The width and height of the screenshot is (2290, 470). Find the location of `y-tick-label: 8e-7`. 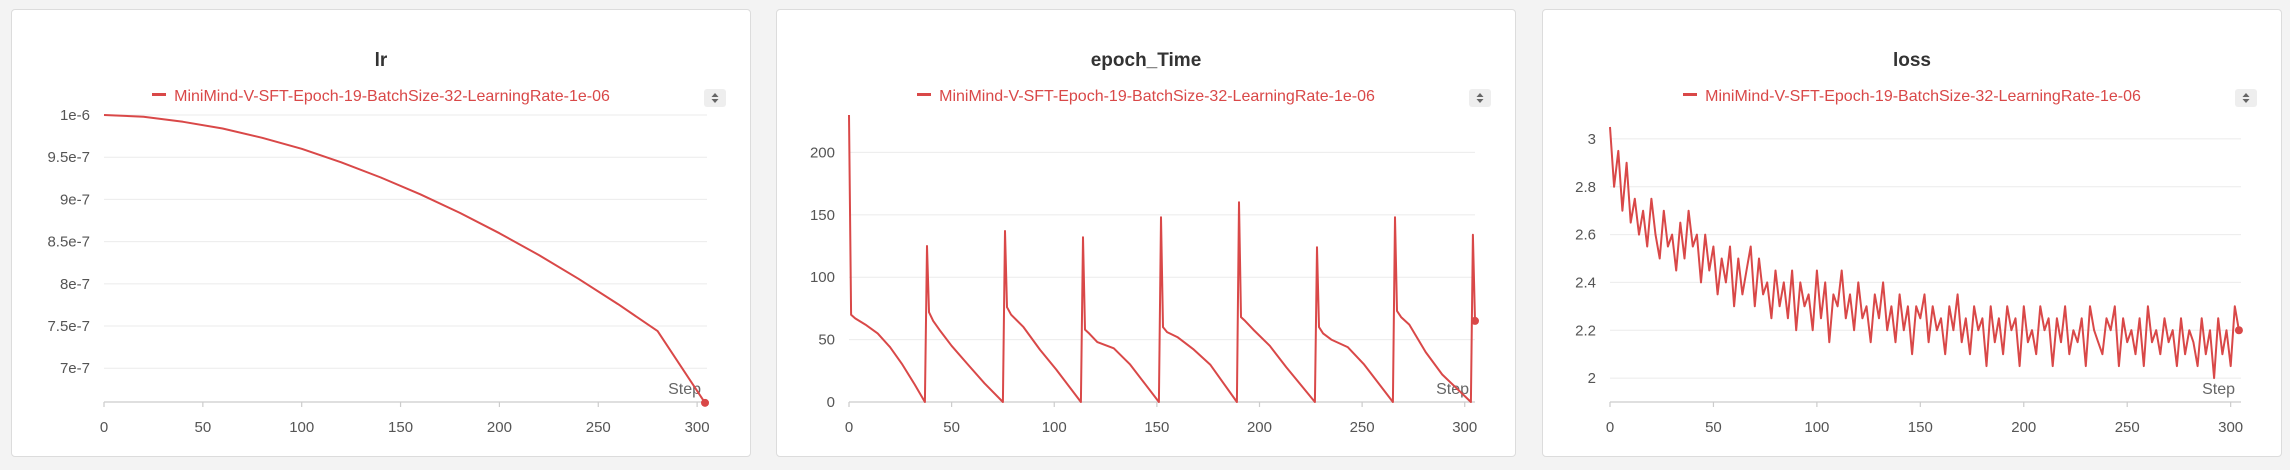

y-tick-label: 8e-7 is located at coordinates (75, 284).